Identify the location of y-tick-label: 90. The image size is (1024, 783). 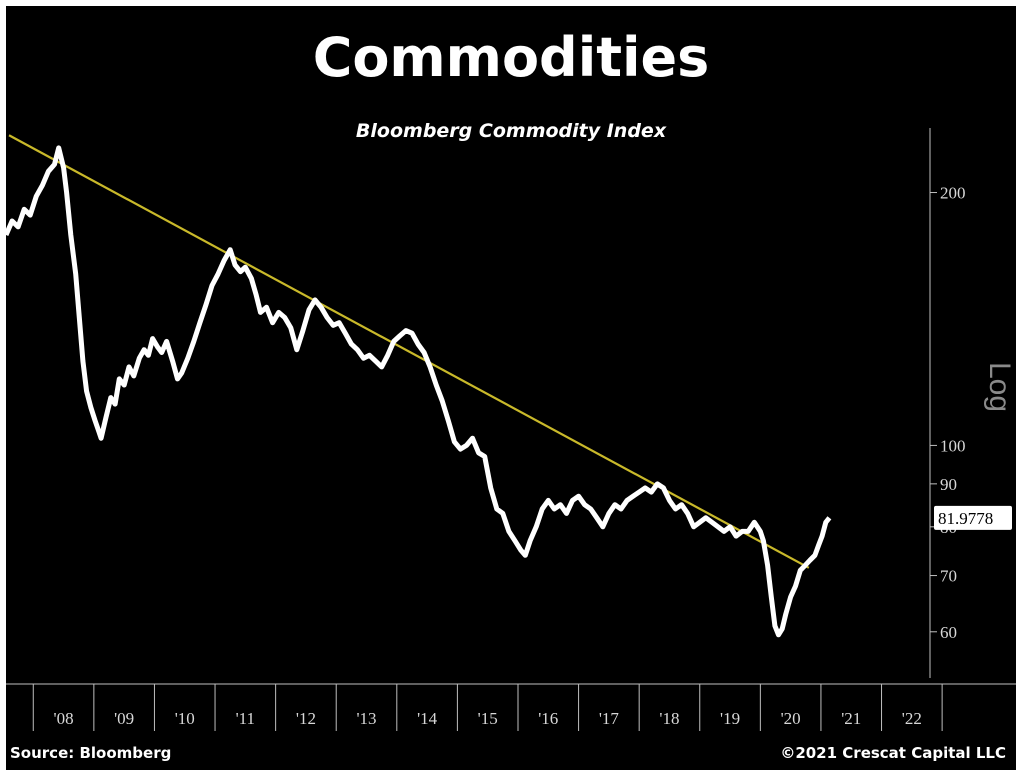
(948, 484).